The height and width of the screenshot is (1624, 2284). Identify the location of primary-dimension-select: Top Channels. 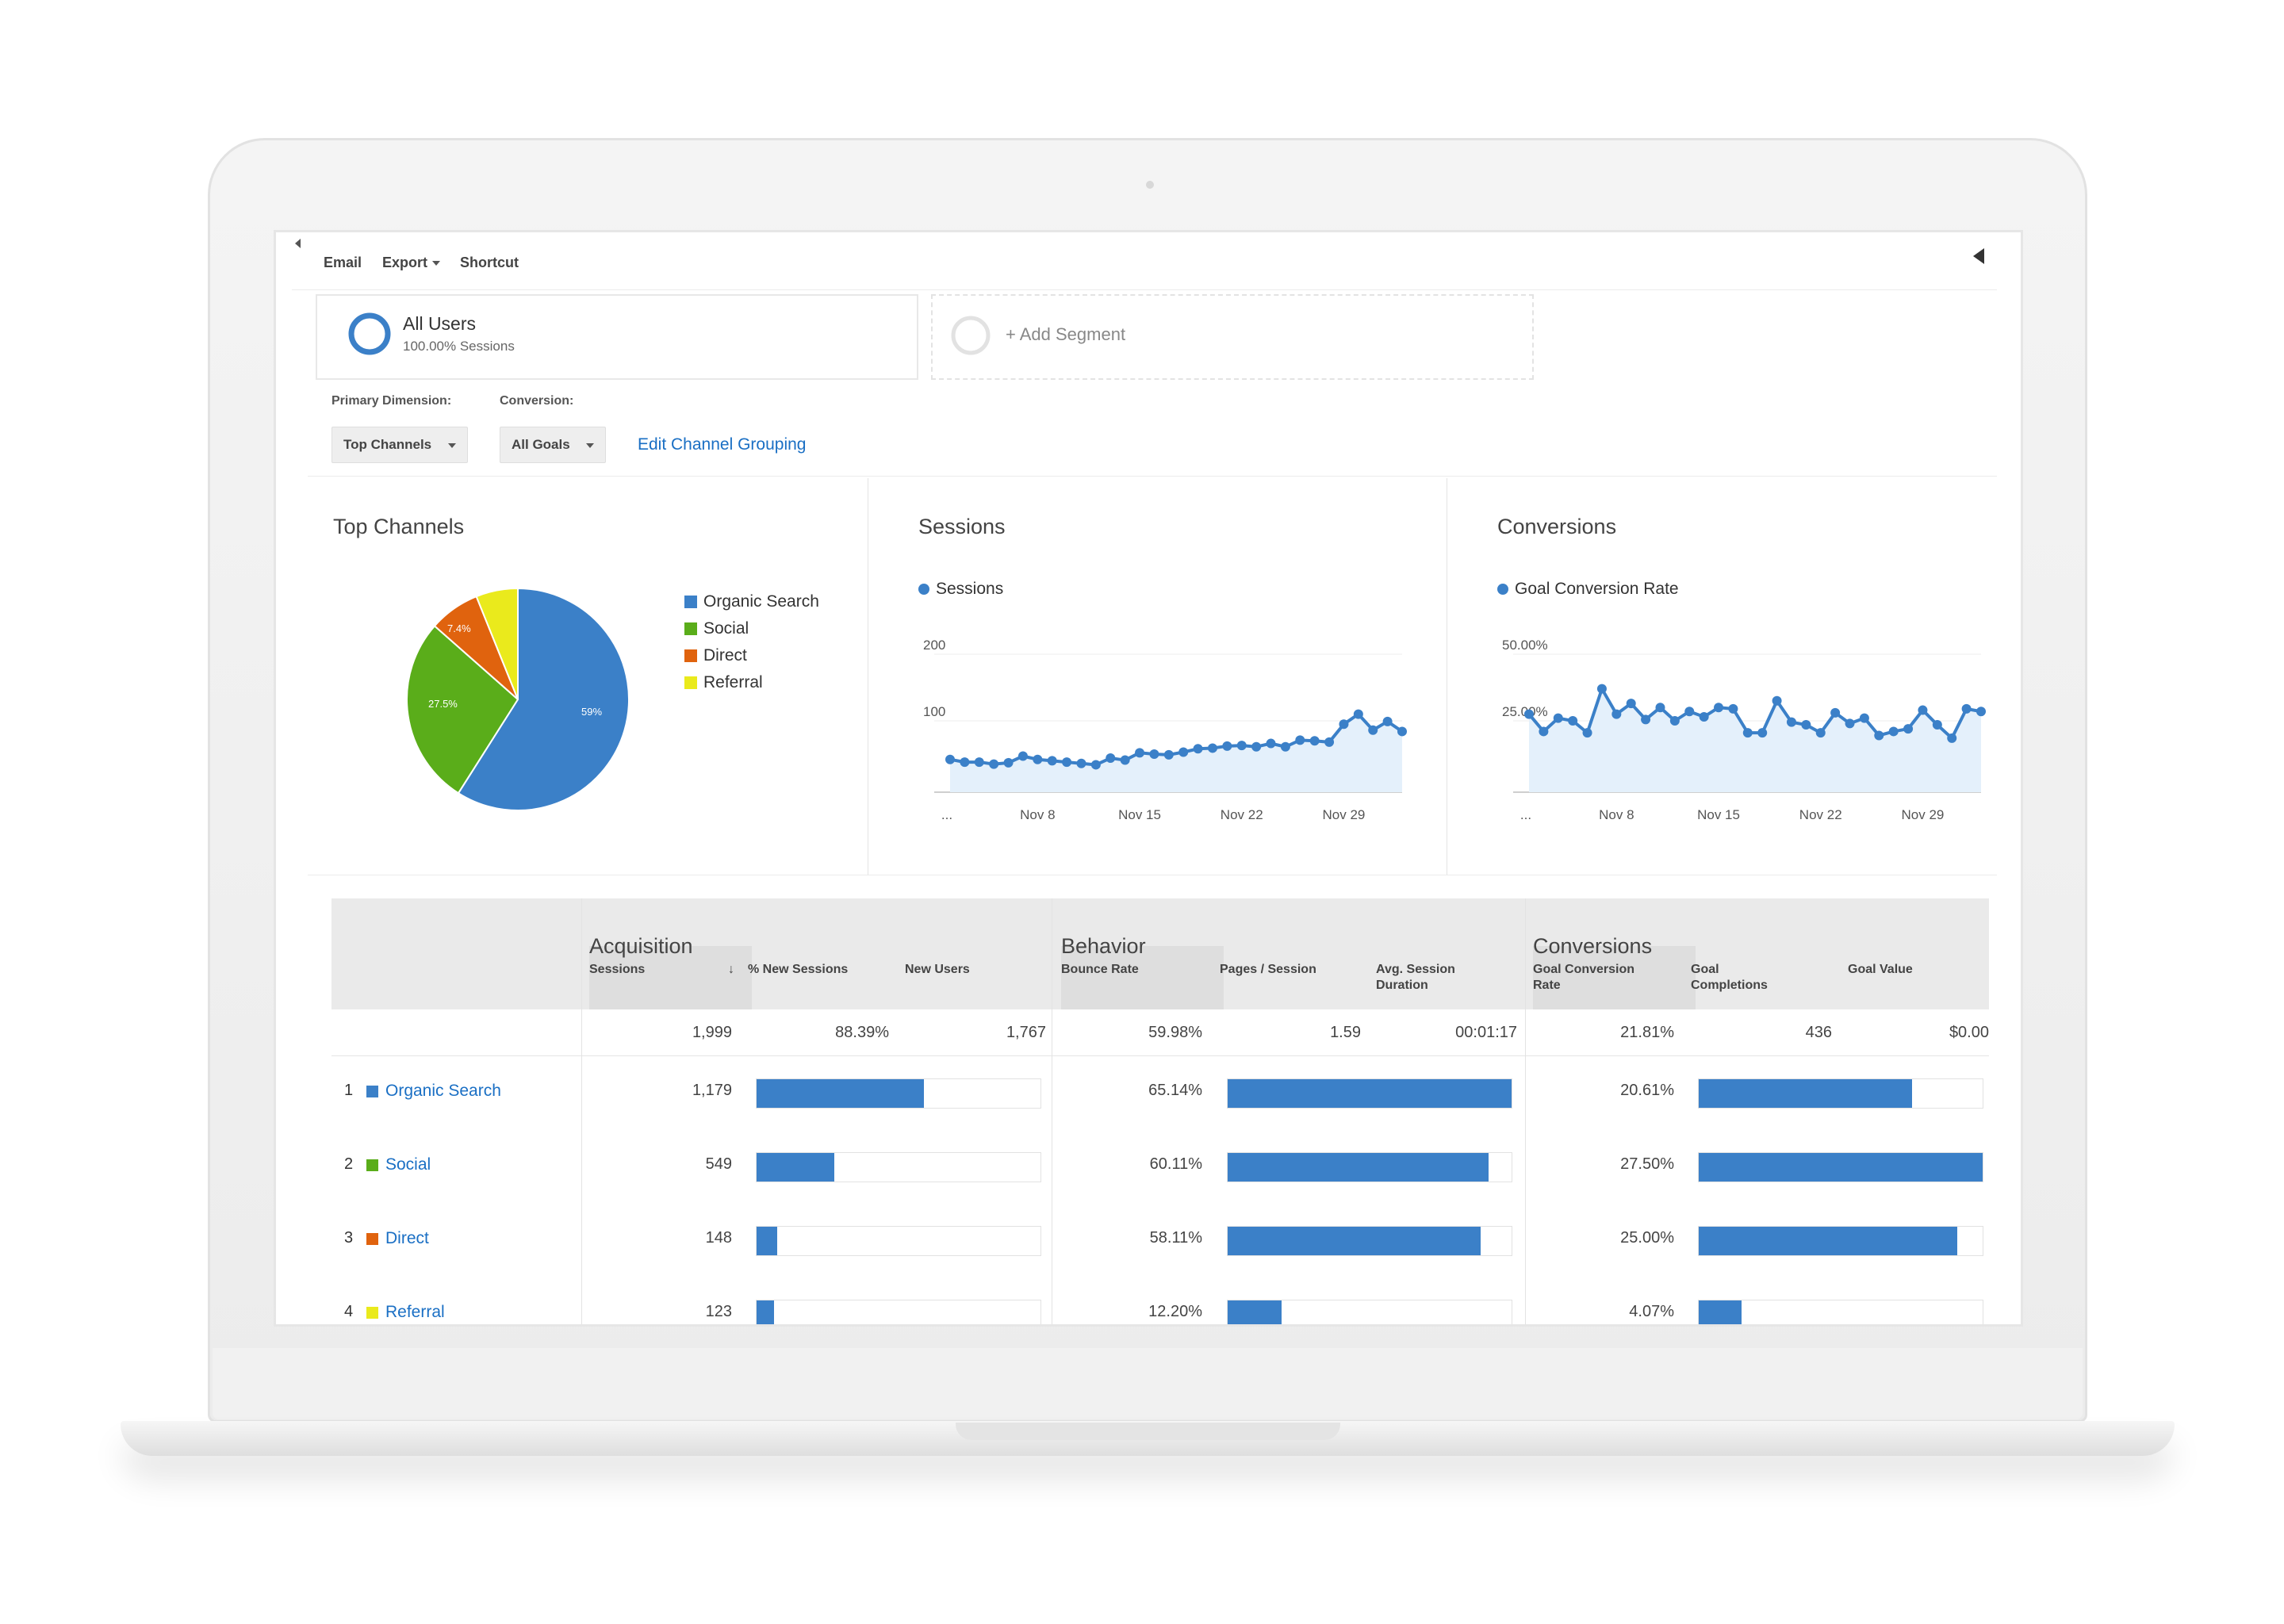
(399, 445).